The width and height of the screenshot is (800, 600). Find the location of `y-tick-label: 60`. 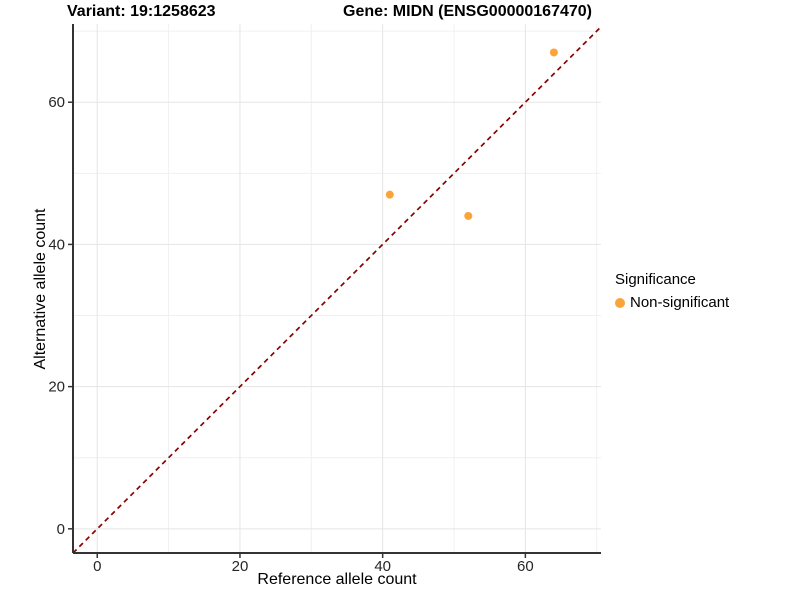

y-tick-label: 60 is located at coordinates (56, 102).